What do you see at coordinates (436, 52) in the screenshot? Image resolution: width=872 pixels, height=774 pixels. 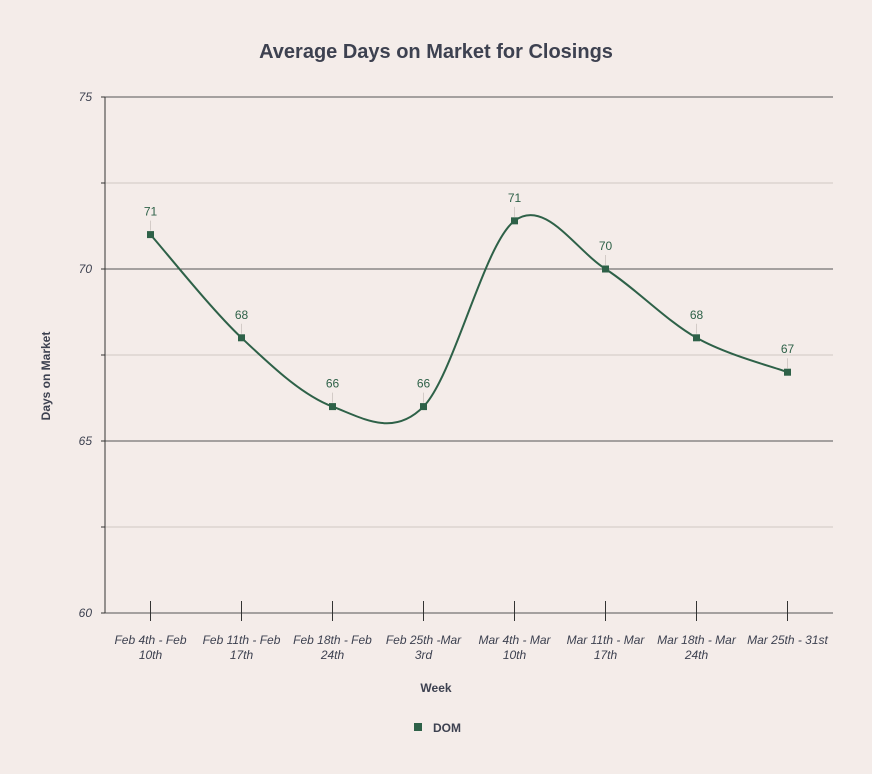 I see `chart-title: Average Days on Market for Closings` at bounding box center [436, 52].